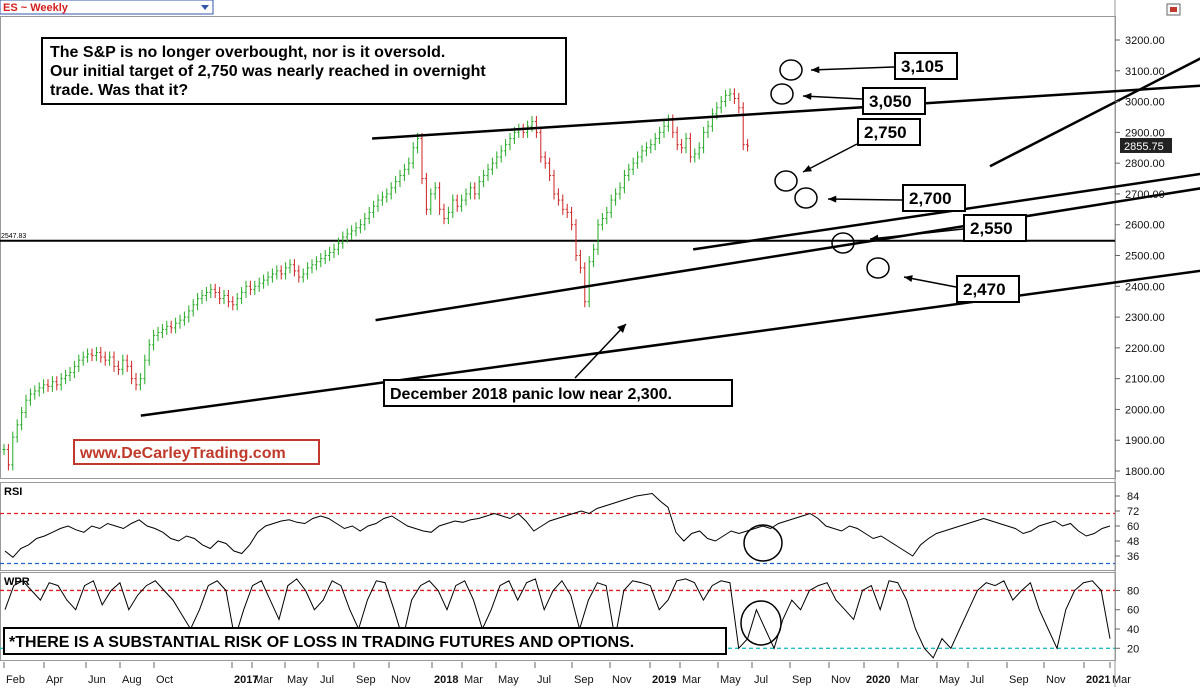  What do you see at coordinates (930, 198) in the screenshot?
I see `level-label: 2,700` at bounding box center [930, 198].